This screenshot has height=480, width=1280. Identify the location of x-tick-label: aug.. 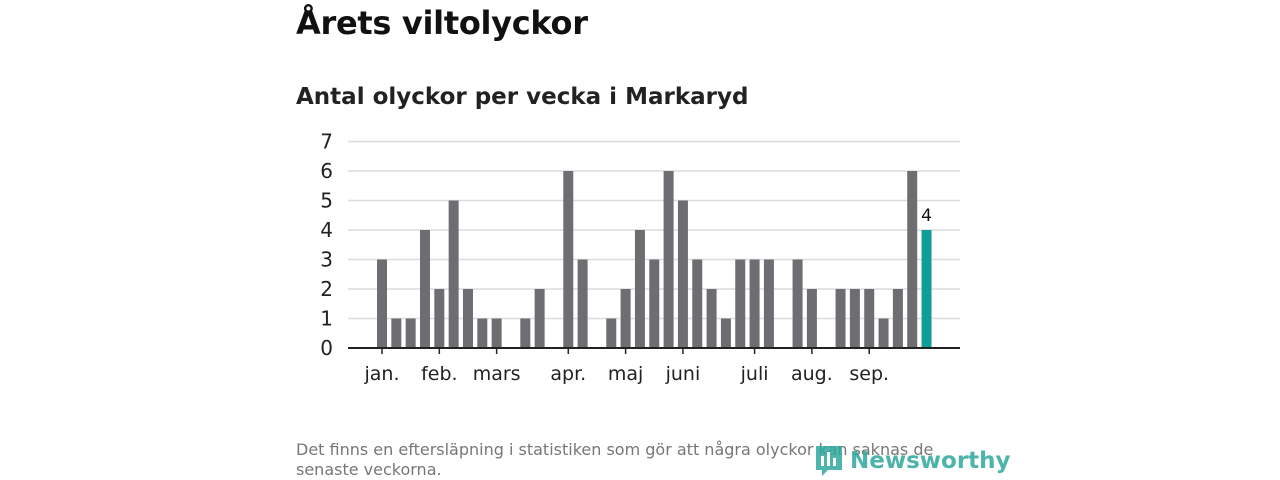
(812, 374).